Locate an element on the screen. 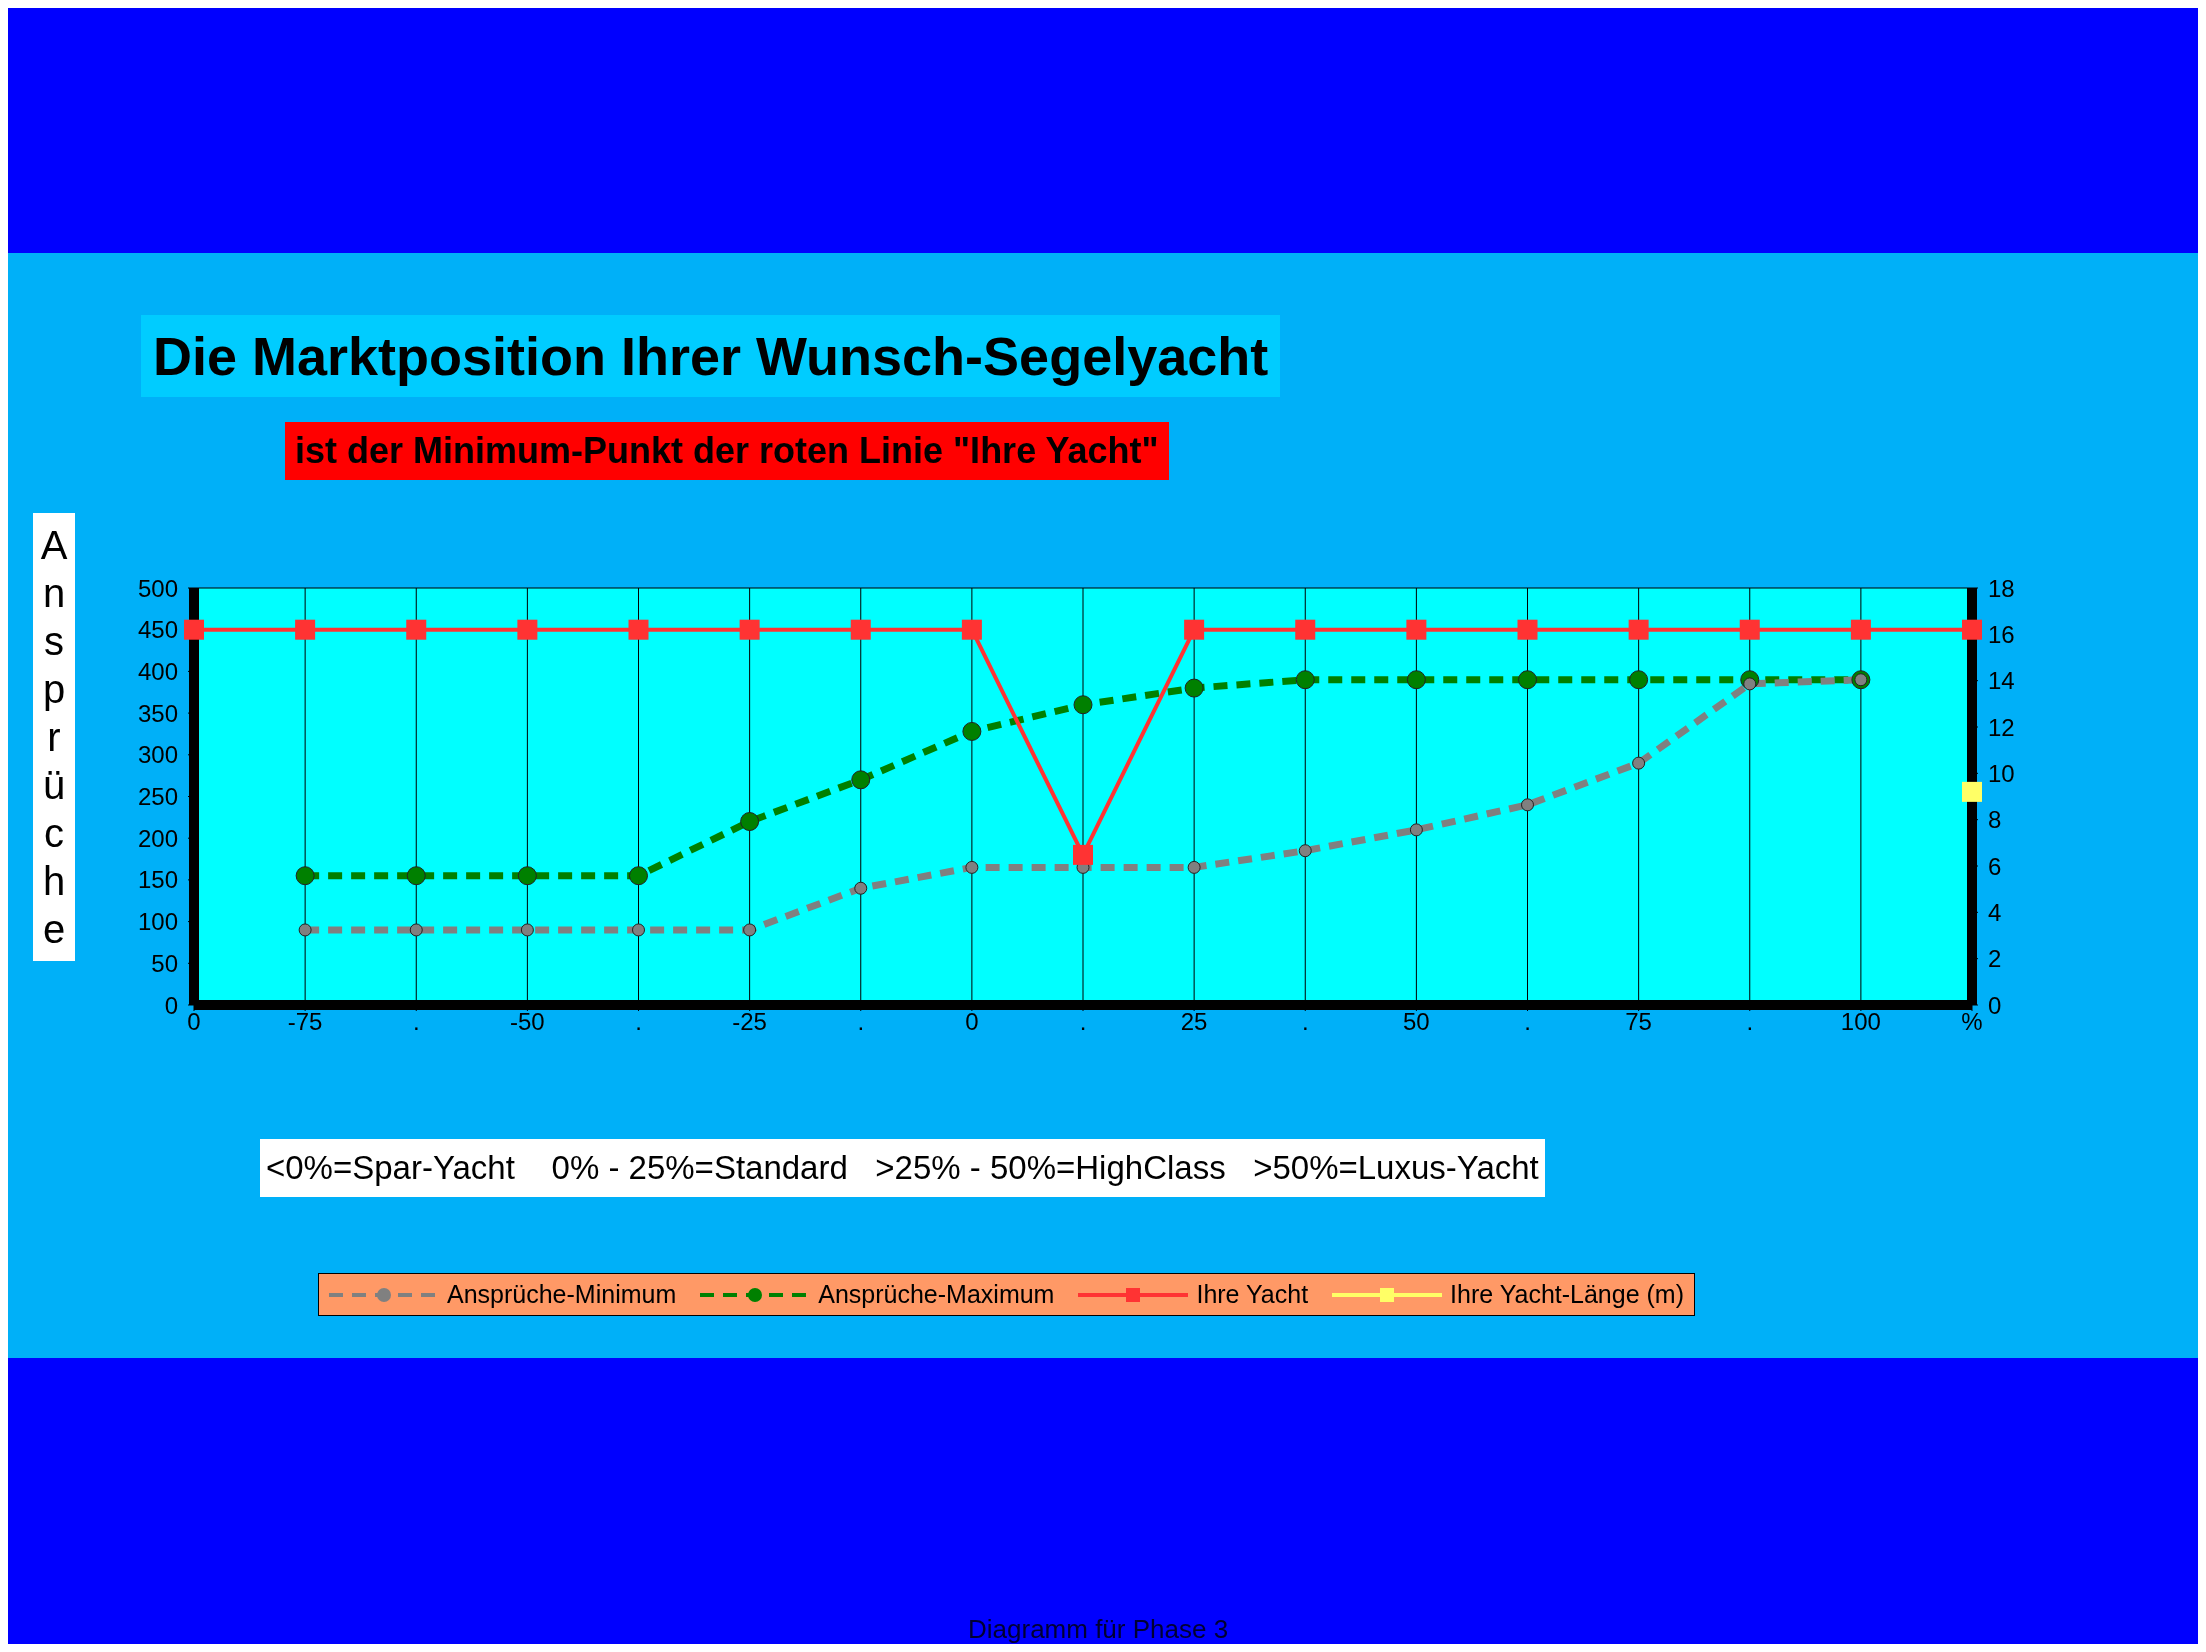 This screenshot has height=1652, width=2206. y-tick-label: 150 is located at coordinates (157, 880).